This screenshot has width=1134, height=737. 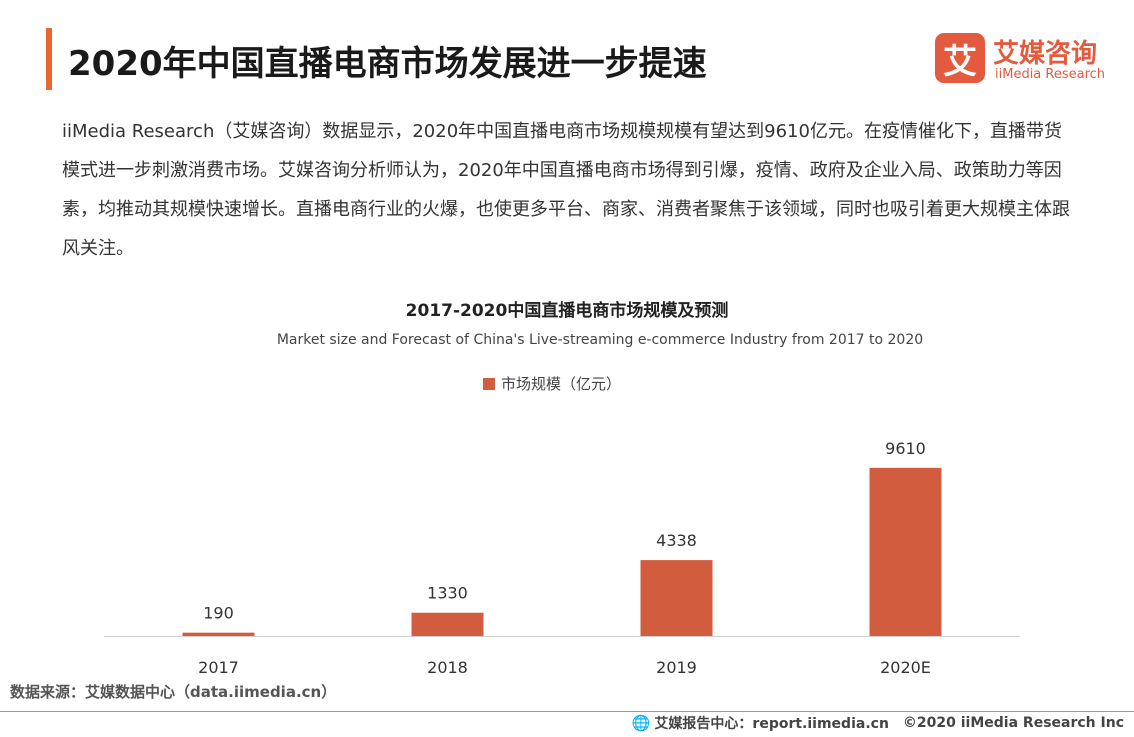 I want to click on logo-english-name: iiMedia Research, so click(x=1050, y=74).